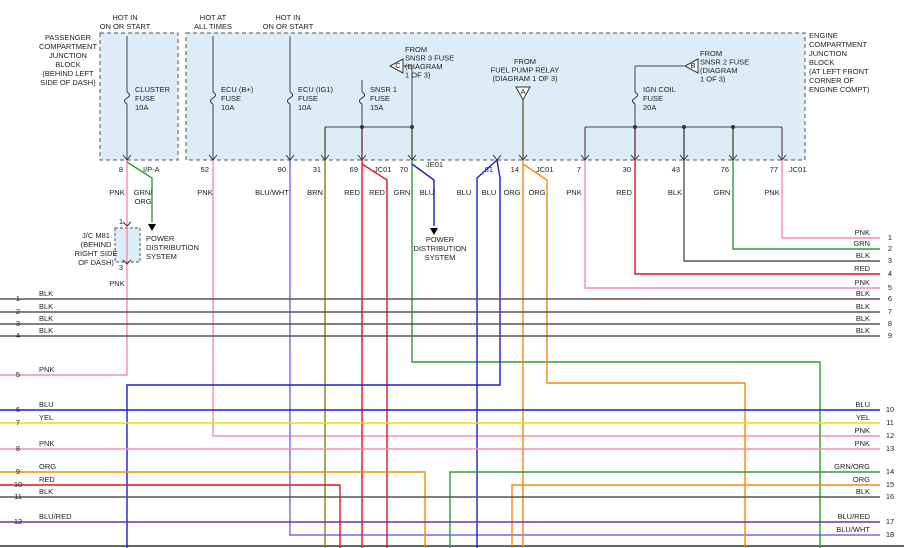 This screenshot has width=904, height=548. Describe the element at coordinates (398, 65) in the screenshot. I see `connector-letter: C` at that location.